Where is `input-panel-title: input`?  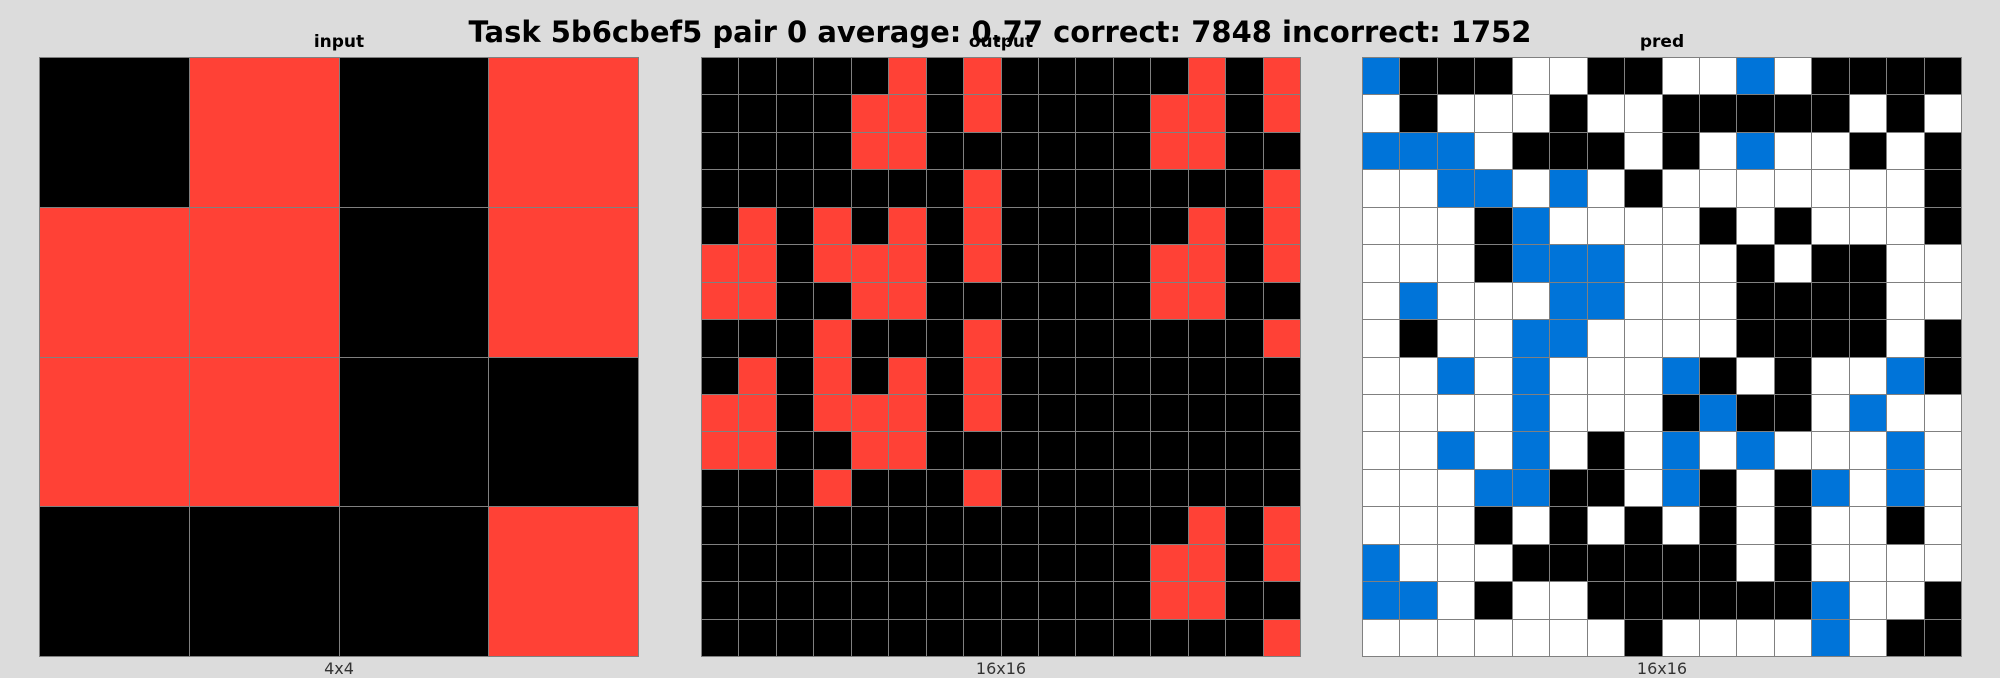
input-panel-title: input is located at coordinates (339, 42).